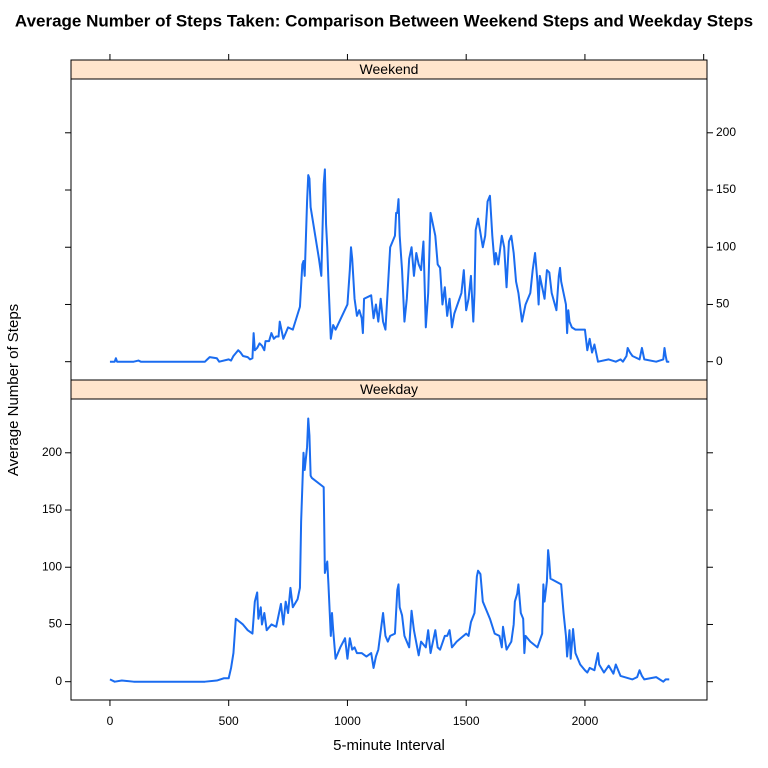  Describe the element at coordinates (466, 721) in the screenshot. I see `x-tick-label: 1500` at that location.